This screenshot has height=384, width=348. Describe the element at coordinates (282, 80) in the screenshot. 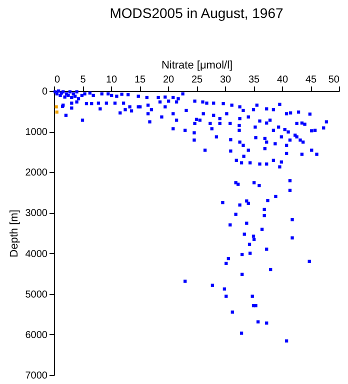

I see `x-tick-label: 40` at that location.